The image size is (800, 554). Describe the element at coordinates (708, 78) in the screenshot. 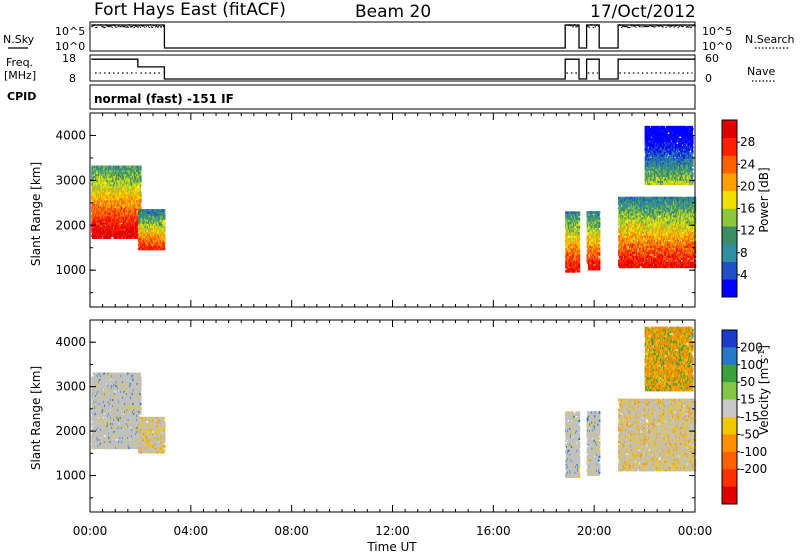

I see `nave-tick-bottom: 0` at that location.